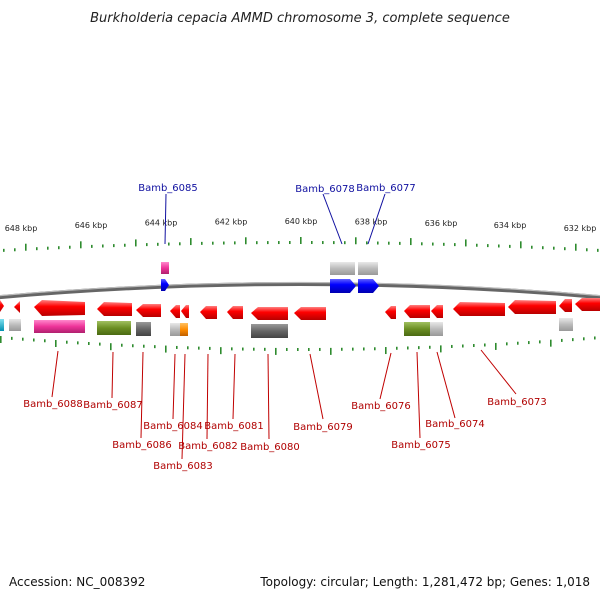 Image resolution: width=600 pixels, height=600 pixels. What do you see at coordinates (208, 446) in the screenshot?
I see `gene-label-6082: Bamb_6082` at bounding box center [208, 446].